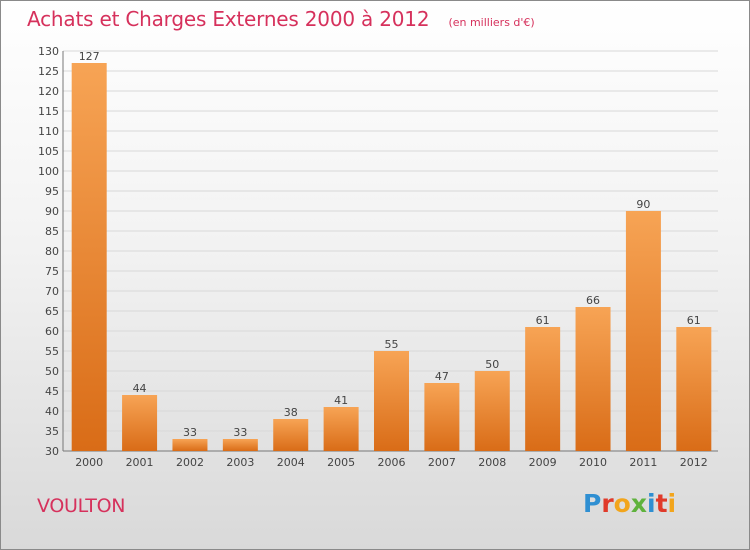  What do you see at coordinates (48, 71) in the screenshot?
I see `y-tick-label: 125` at bounding box center [48, 71].